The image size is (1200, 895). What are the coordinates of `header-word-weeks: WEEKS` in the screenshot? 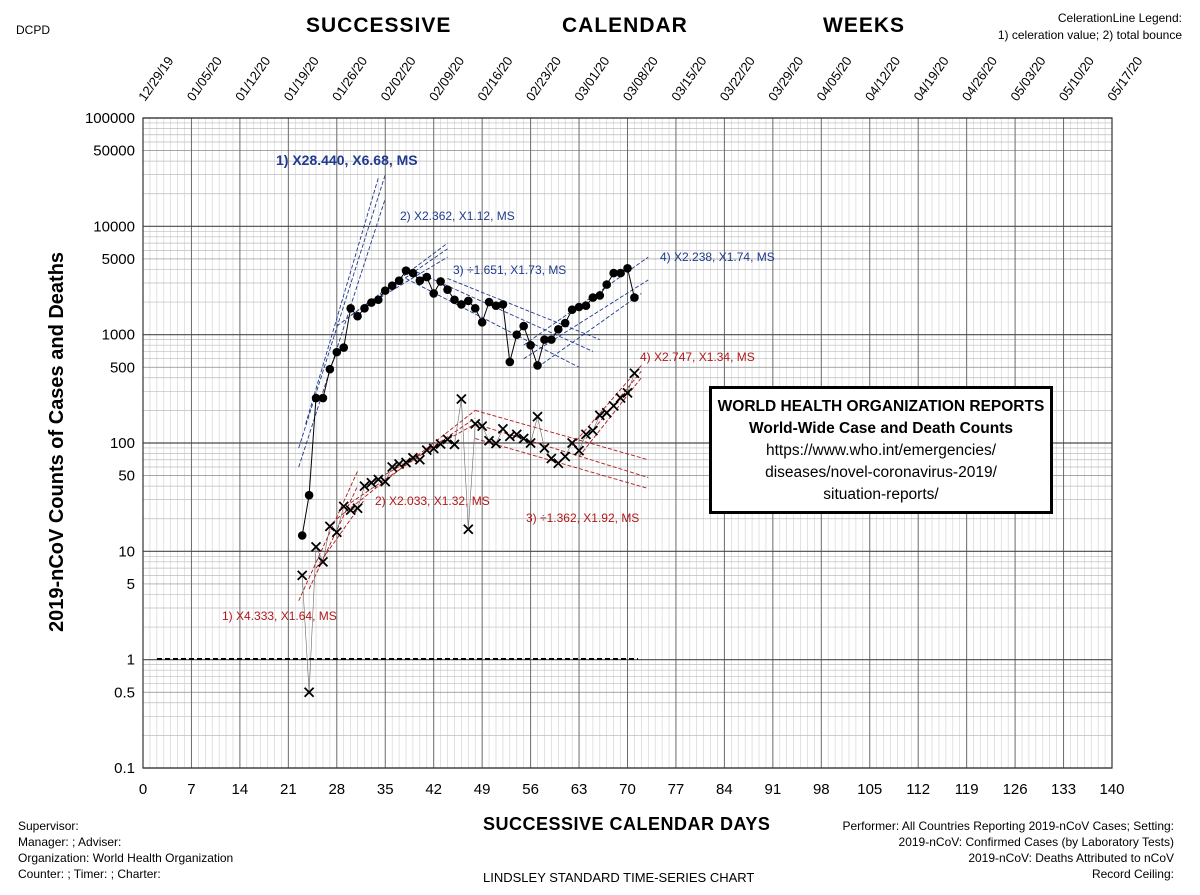 It's located at (864, 25).